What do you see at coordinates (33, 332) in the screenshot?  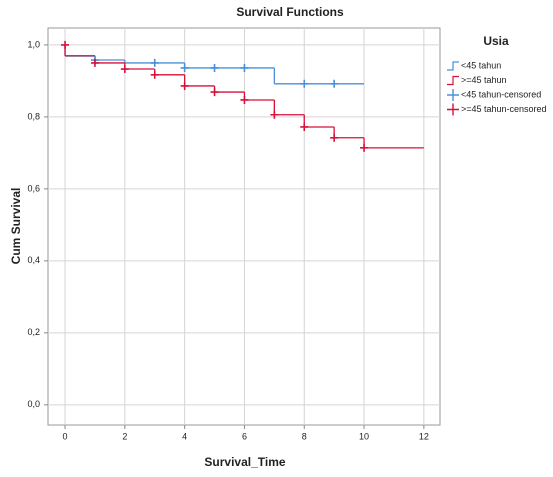 I see `y-tick-label: 0,2` at bounding box center [33, 332].